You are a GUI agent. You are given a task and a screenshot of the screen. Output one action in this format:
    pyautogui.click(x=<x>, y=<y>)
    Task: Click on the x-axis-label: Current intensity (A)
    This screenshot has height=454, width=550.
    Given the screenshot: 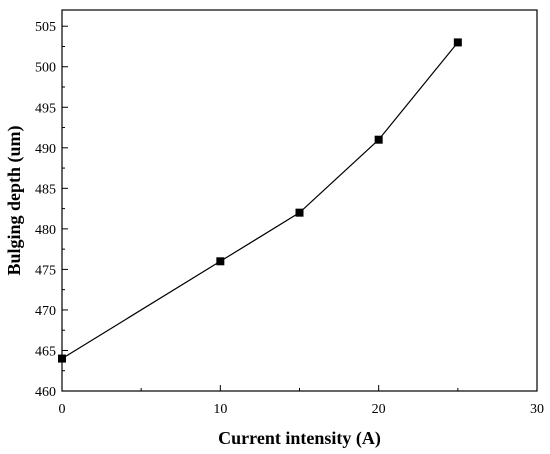 What is the action you would take?
    pyautogui.click(x=299, y=438)
    